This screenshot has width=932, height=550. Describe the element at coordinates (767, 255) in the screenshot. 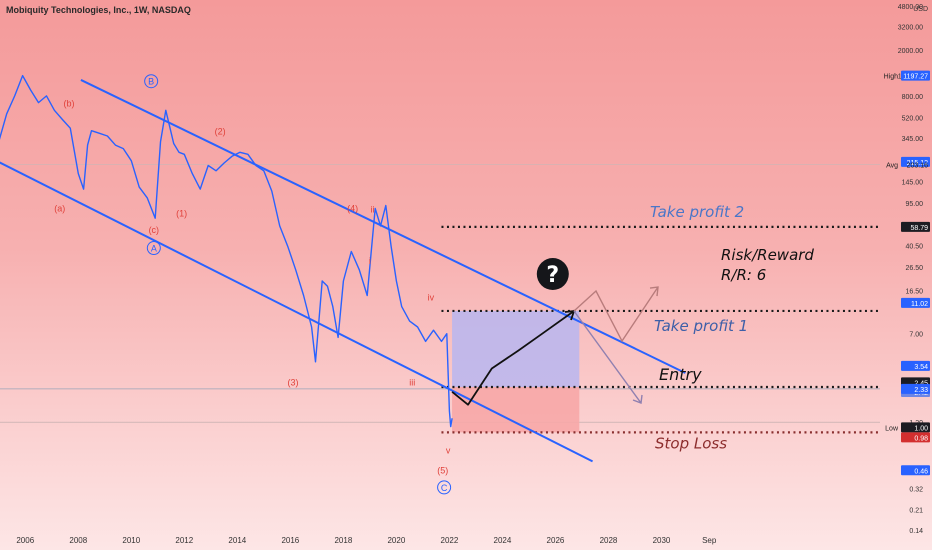

I see `risk-reward-title: Risk/Reward` at that location.